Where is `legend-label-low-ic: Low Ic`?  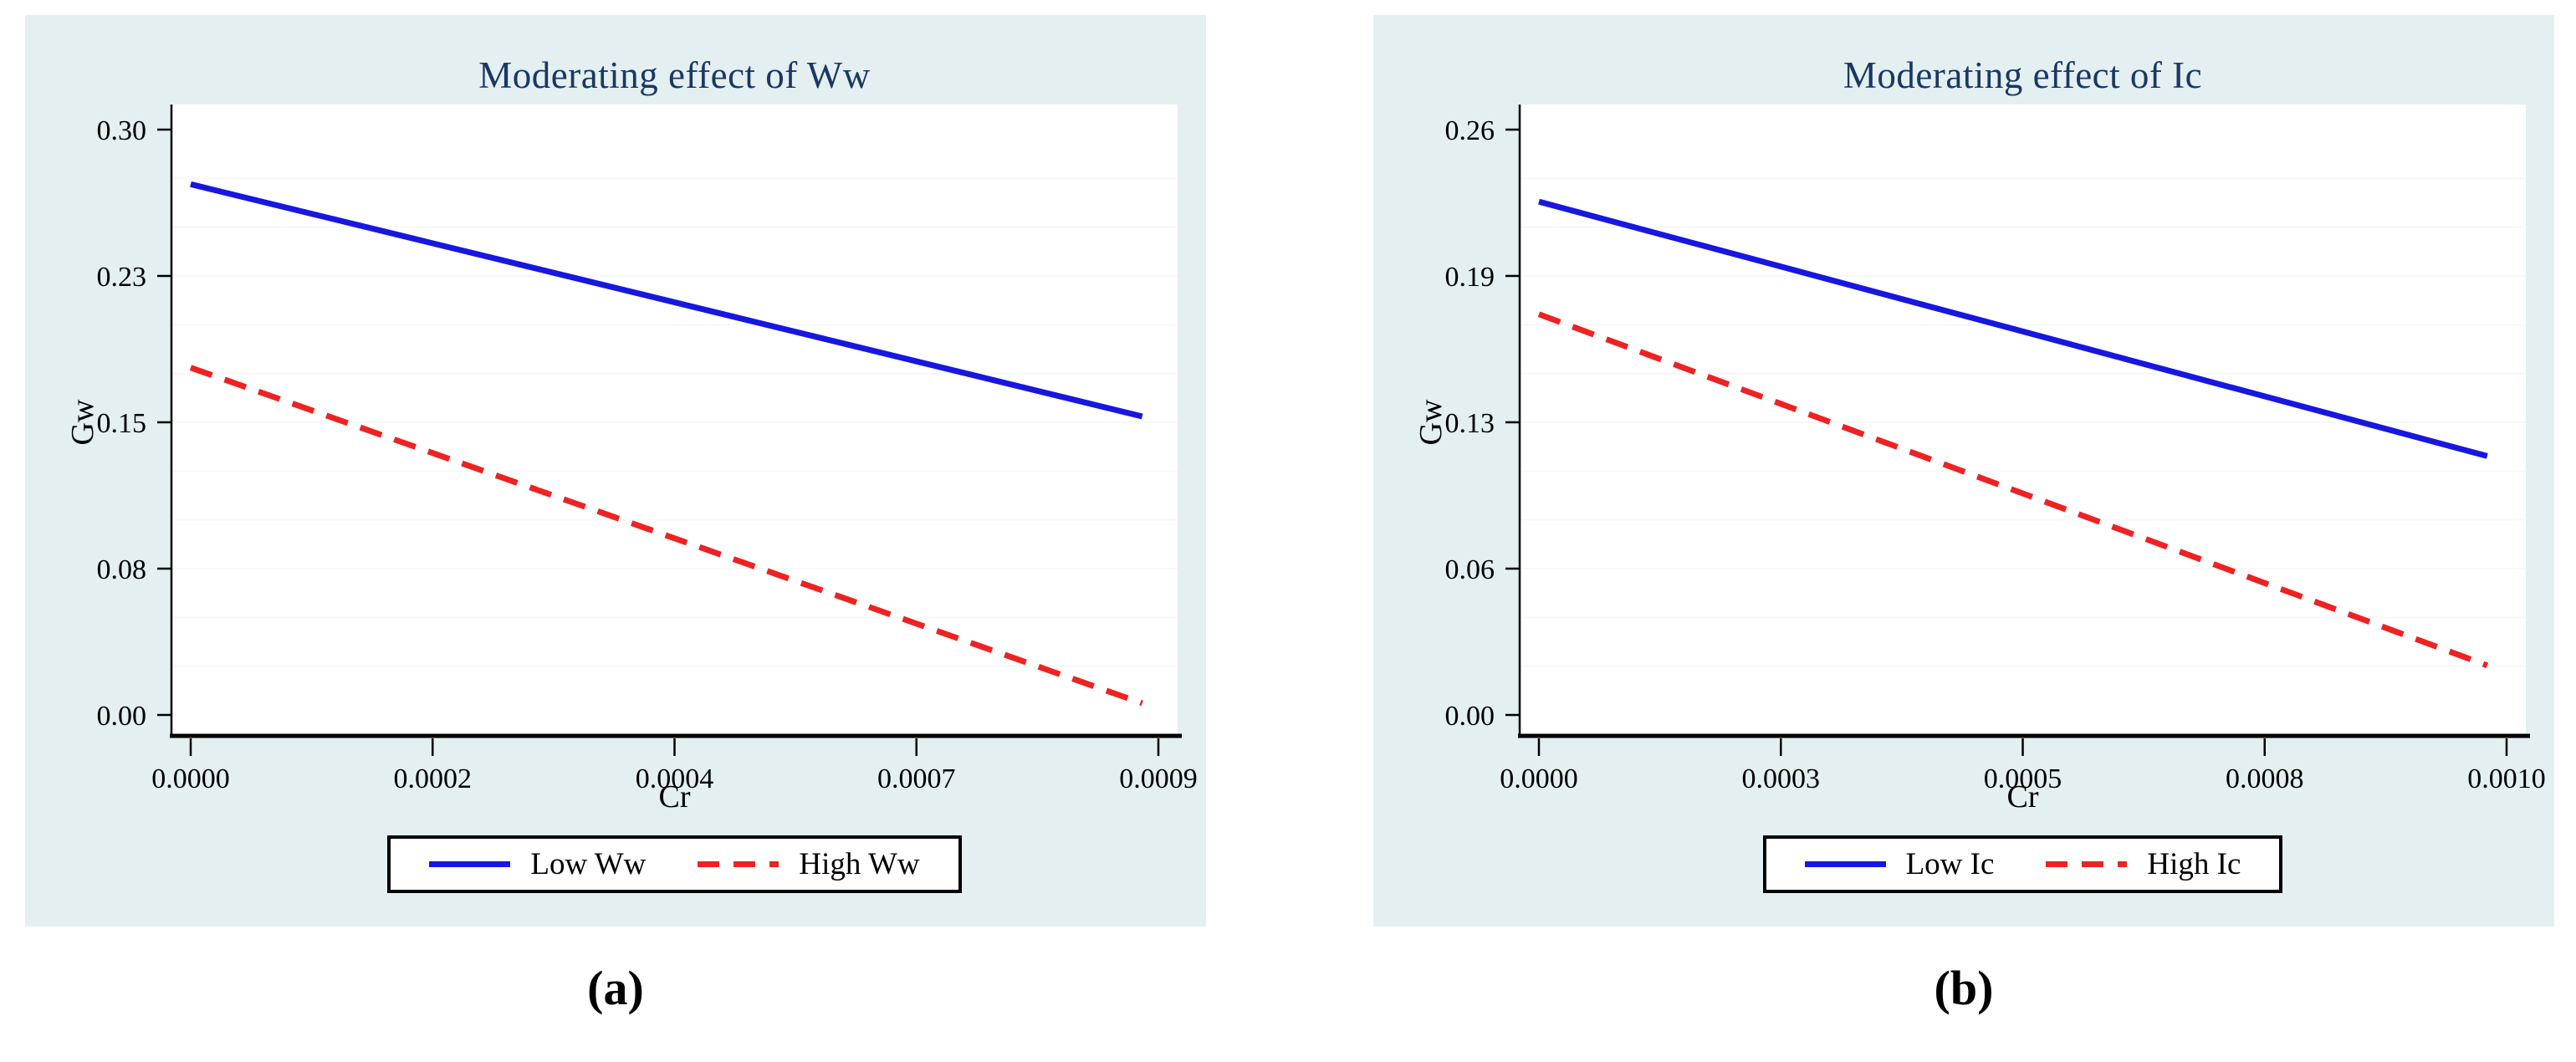 legend-label-low-ic: Low Ic is located at coordinates (1950, 864).